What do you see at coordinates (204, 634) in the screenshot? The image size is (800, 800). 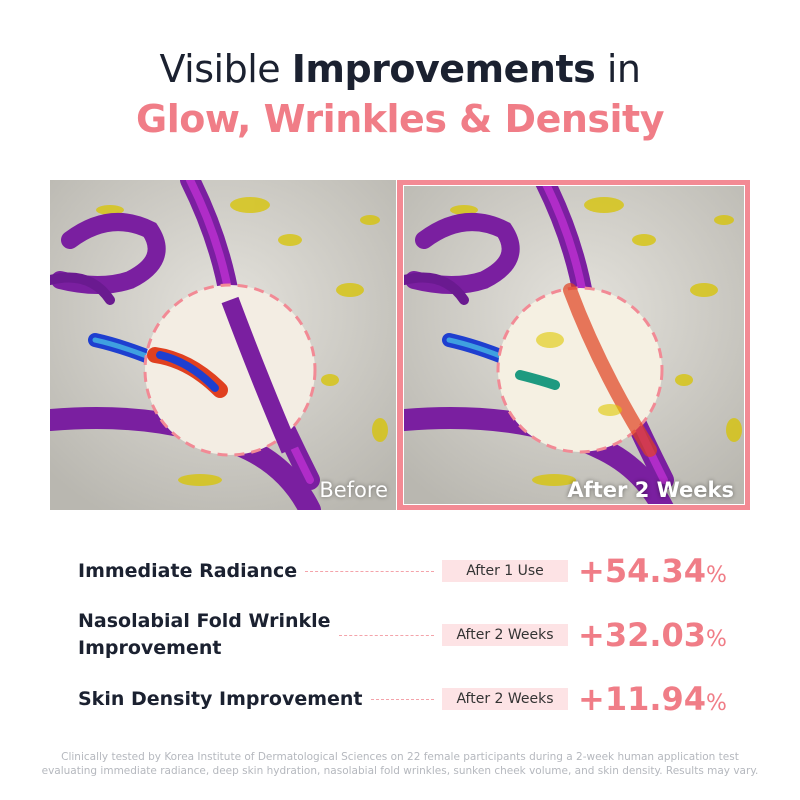 I see `stat-label: Nasolabial Fold Wrinkle Improvement` at bounding box center [204, 634].